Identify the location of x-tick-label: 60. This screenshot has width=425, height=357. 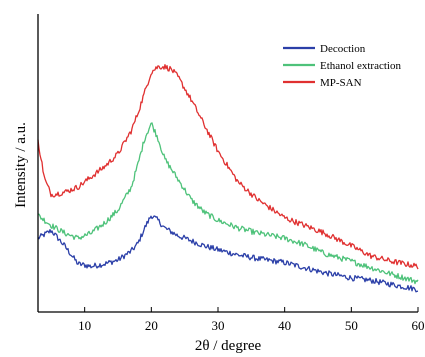
(418, 325).